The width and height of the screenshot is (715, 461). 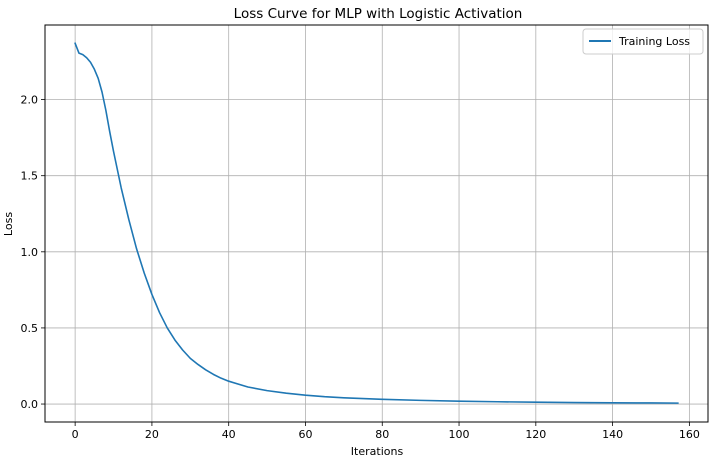 What do you see at coordinates (30, 328) in the screenshot?
I see `y-tick-label: 0.5` at bounding box center [30, 328].